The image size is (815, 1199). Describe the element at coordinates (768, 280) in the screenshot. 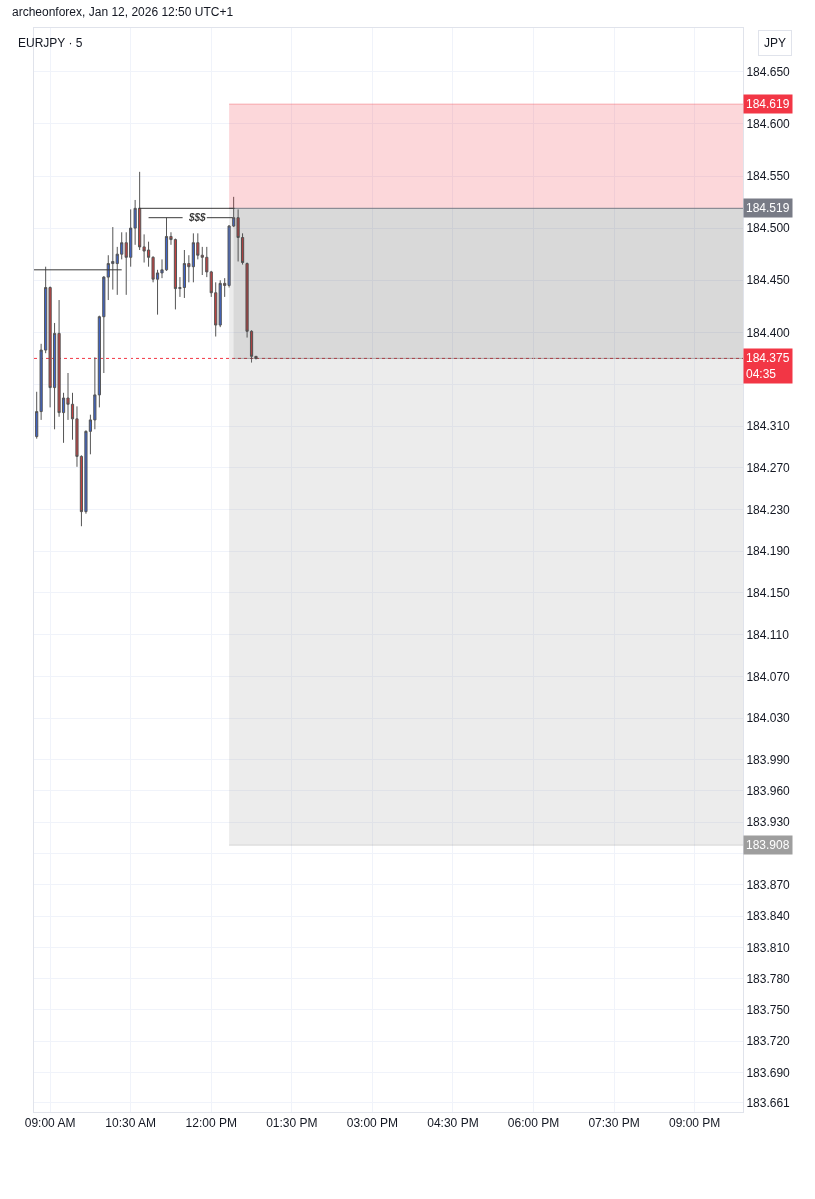

I see `y-tick-label: 184.450` at that location.